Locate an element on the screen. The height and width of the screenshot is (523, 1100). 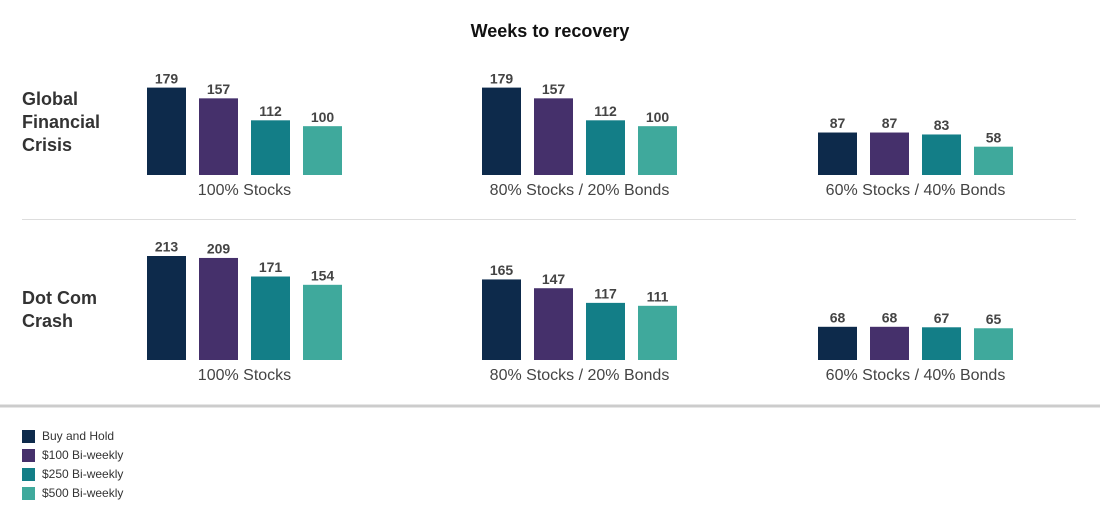
chart-title: Weeks to recovery is located at coordinates (550, 31).